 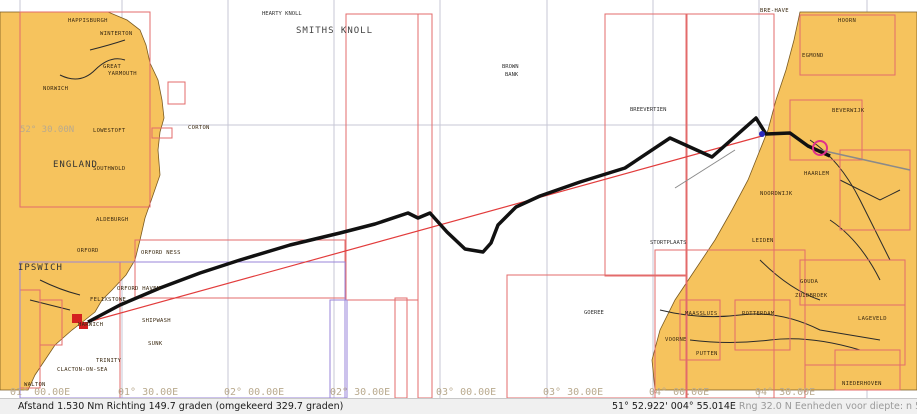 What do you see at coordinates (848, 111) in the screenshot?
I see `svg-text: BEVERWIJK` at bounding box center [848, 111].